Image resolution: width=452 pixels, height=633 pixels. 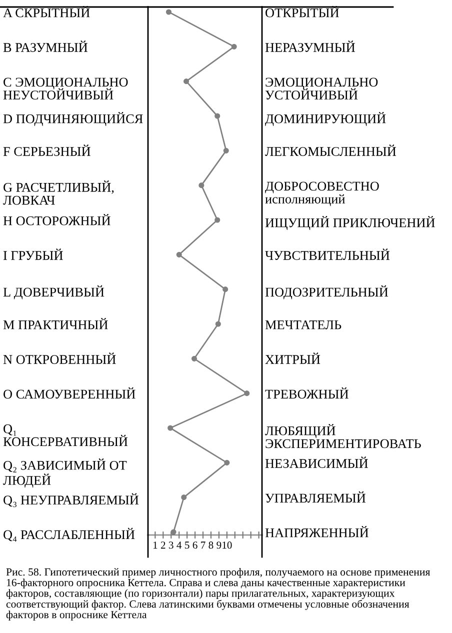 What do you see at coordinates (55, 324) in the screenshot?
I see `y-tick-label: M ПРАКТИЧНЫЙ` at bounding box center [55, 324].